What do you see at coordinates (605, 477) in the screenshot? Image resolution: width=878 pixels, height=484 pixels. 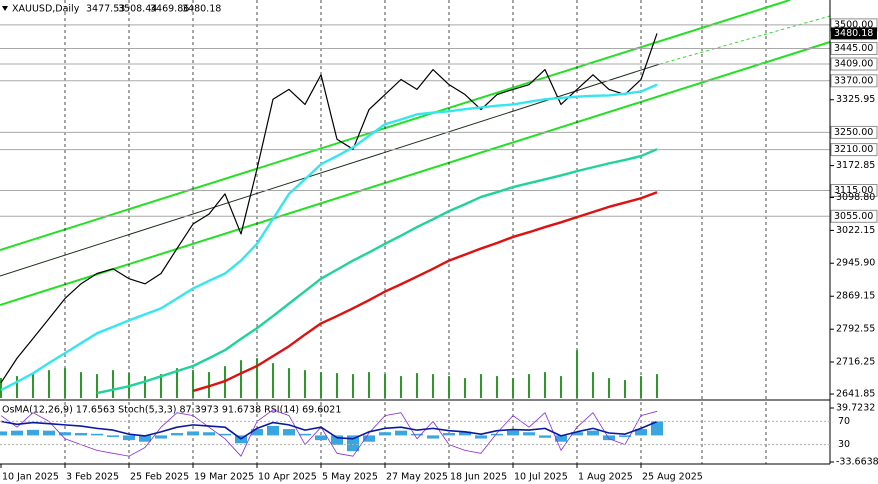 I see `x-tick-label: 1 Aug 2025` at bounding box center [605, 477].